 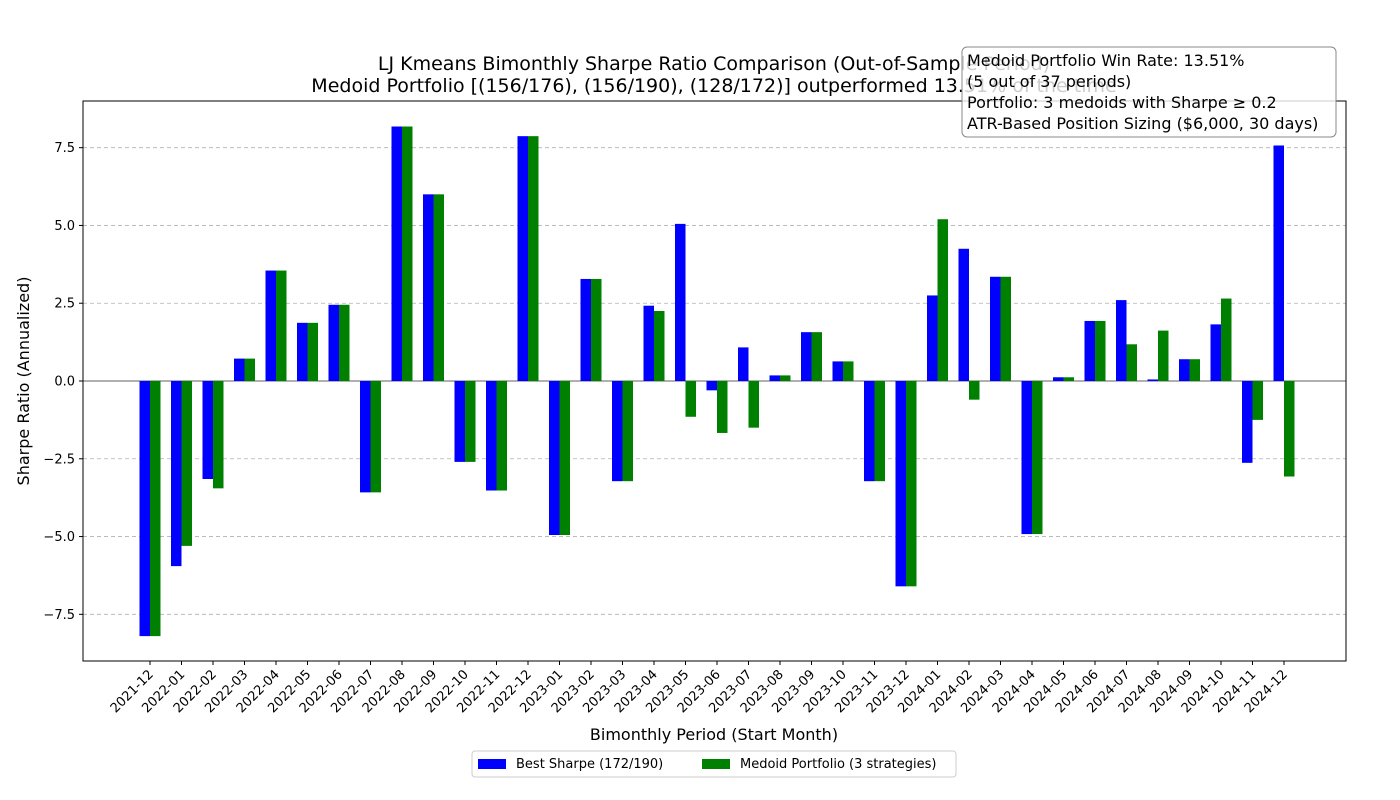 What do you see at coordinates (1106, 60) in the screenshot?
I see `annotation-win-rate: Medoid Portfolio Win Rate: 13.51%` at bounding box center [1106, 60].